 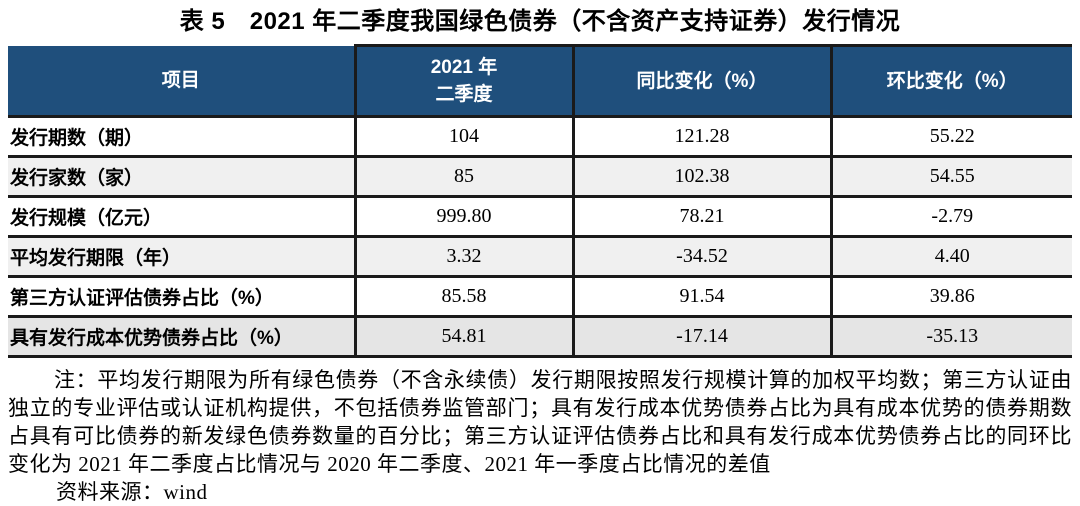 I want to click on row-q2-value: 85.58, so click(x=465, y=297).